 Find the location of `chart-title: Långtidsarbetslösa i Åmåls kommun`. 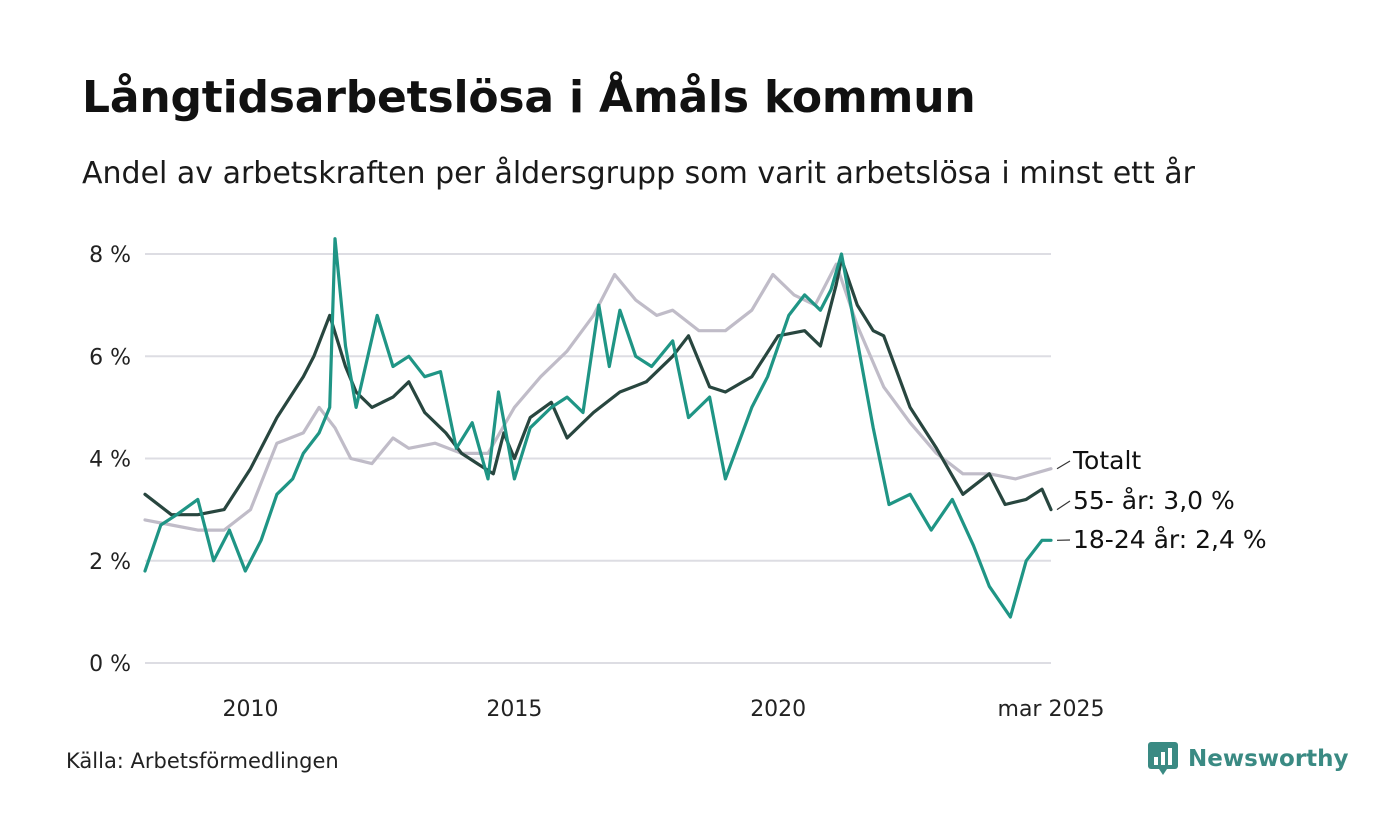

chart-title: Långtidsarbetslösa i Åmåls kommun is located at coordinates (529, 97).